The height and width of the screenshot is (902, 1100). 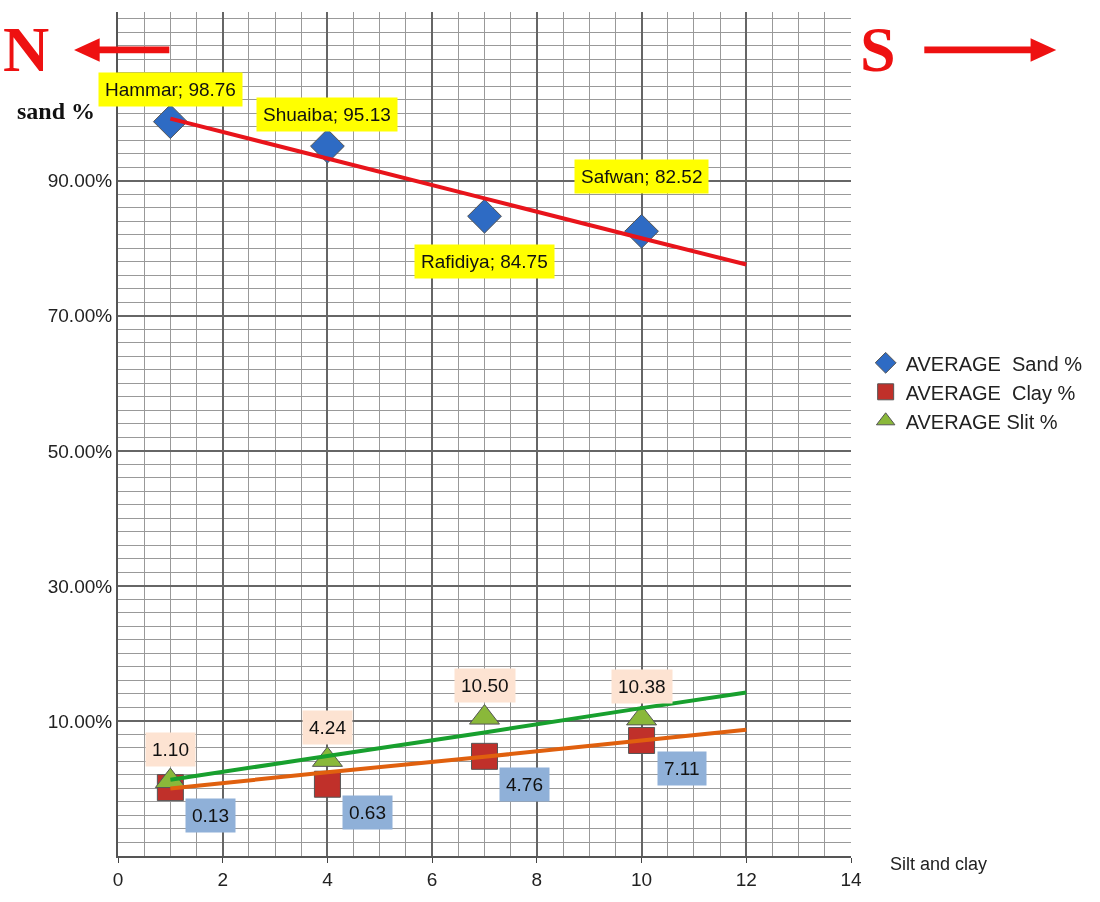 I want to click on x-tick-label: 14, so click(x=851, y=879).